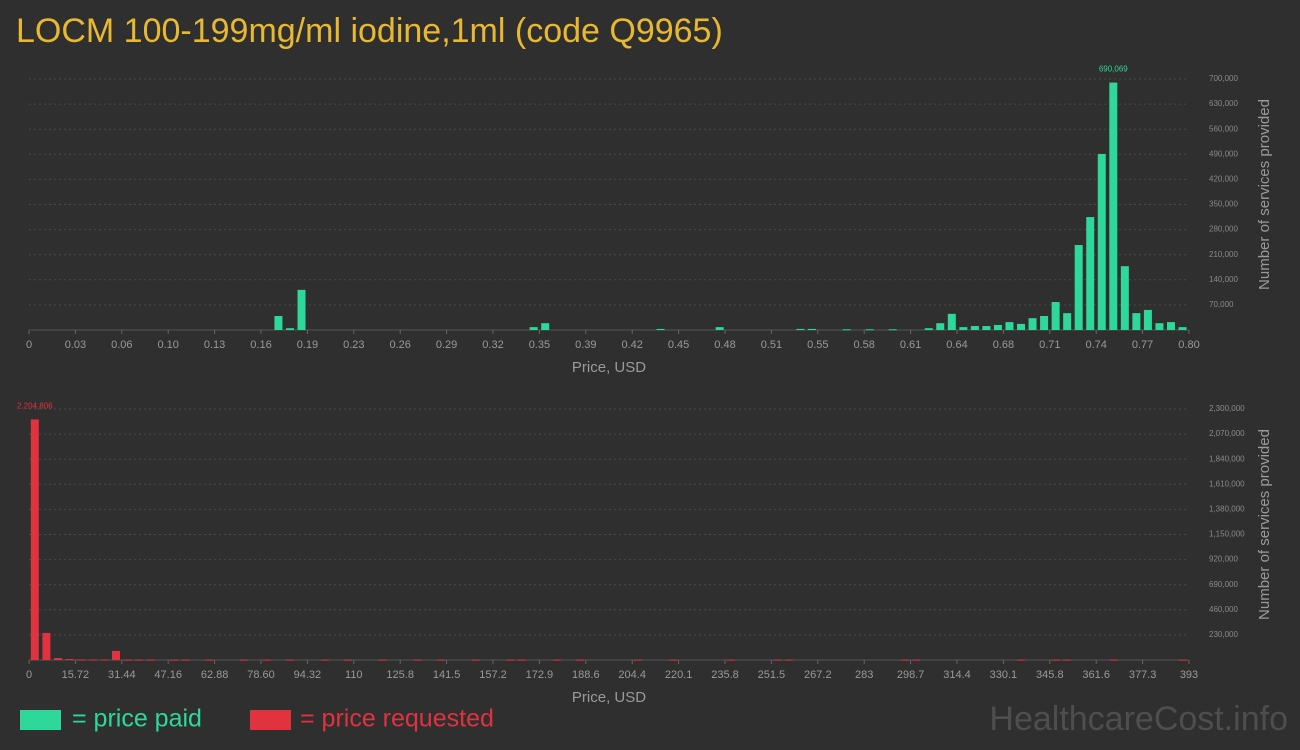 This screenshot has height=750, width=1300. Describe the element at coordinates (353, 345) in the screenshot. I see `x-tick-label: 0.23` at that location.